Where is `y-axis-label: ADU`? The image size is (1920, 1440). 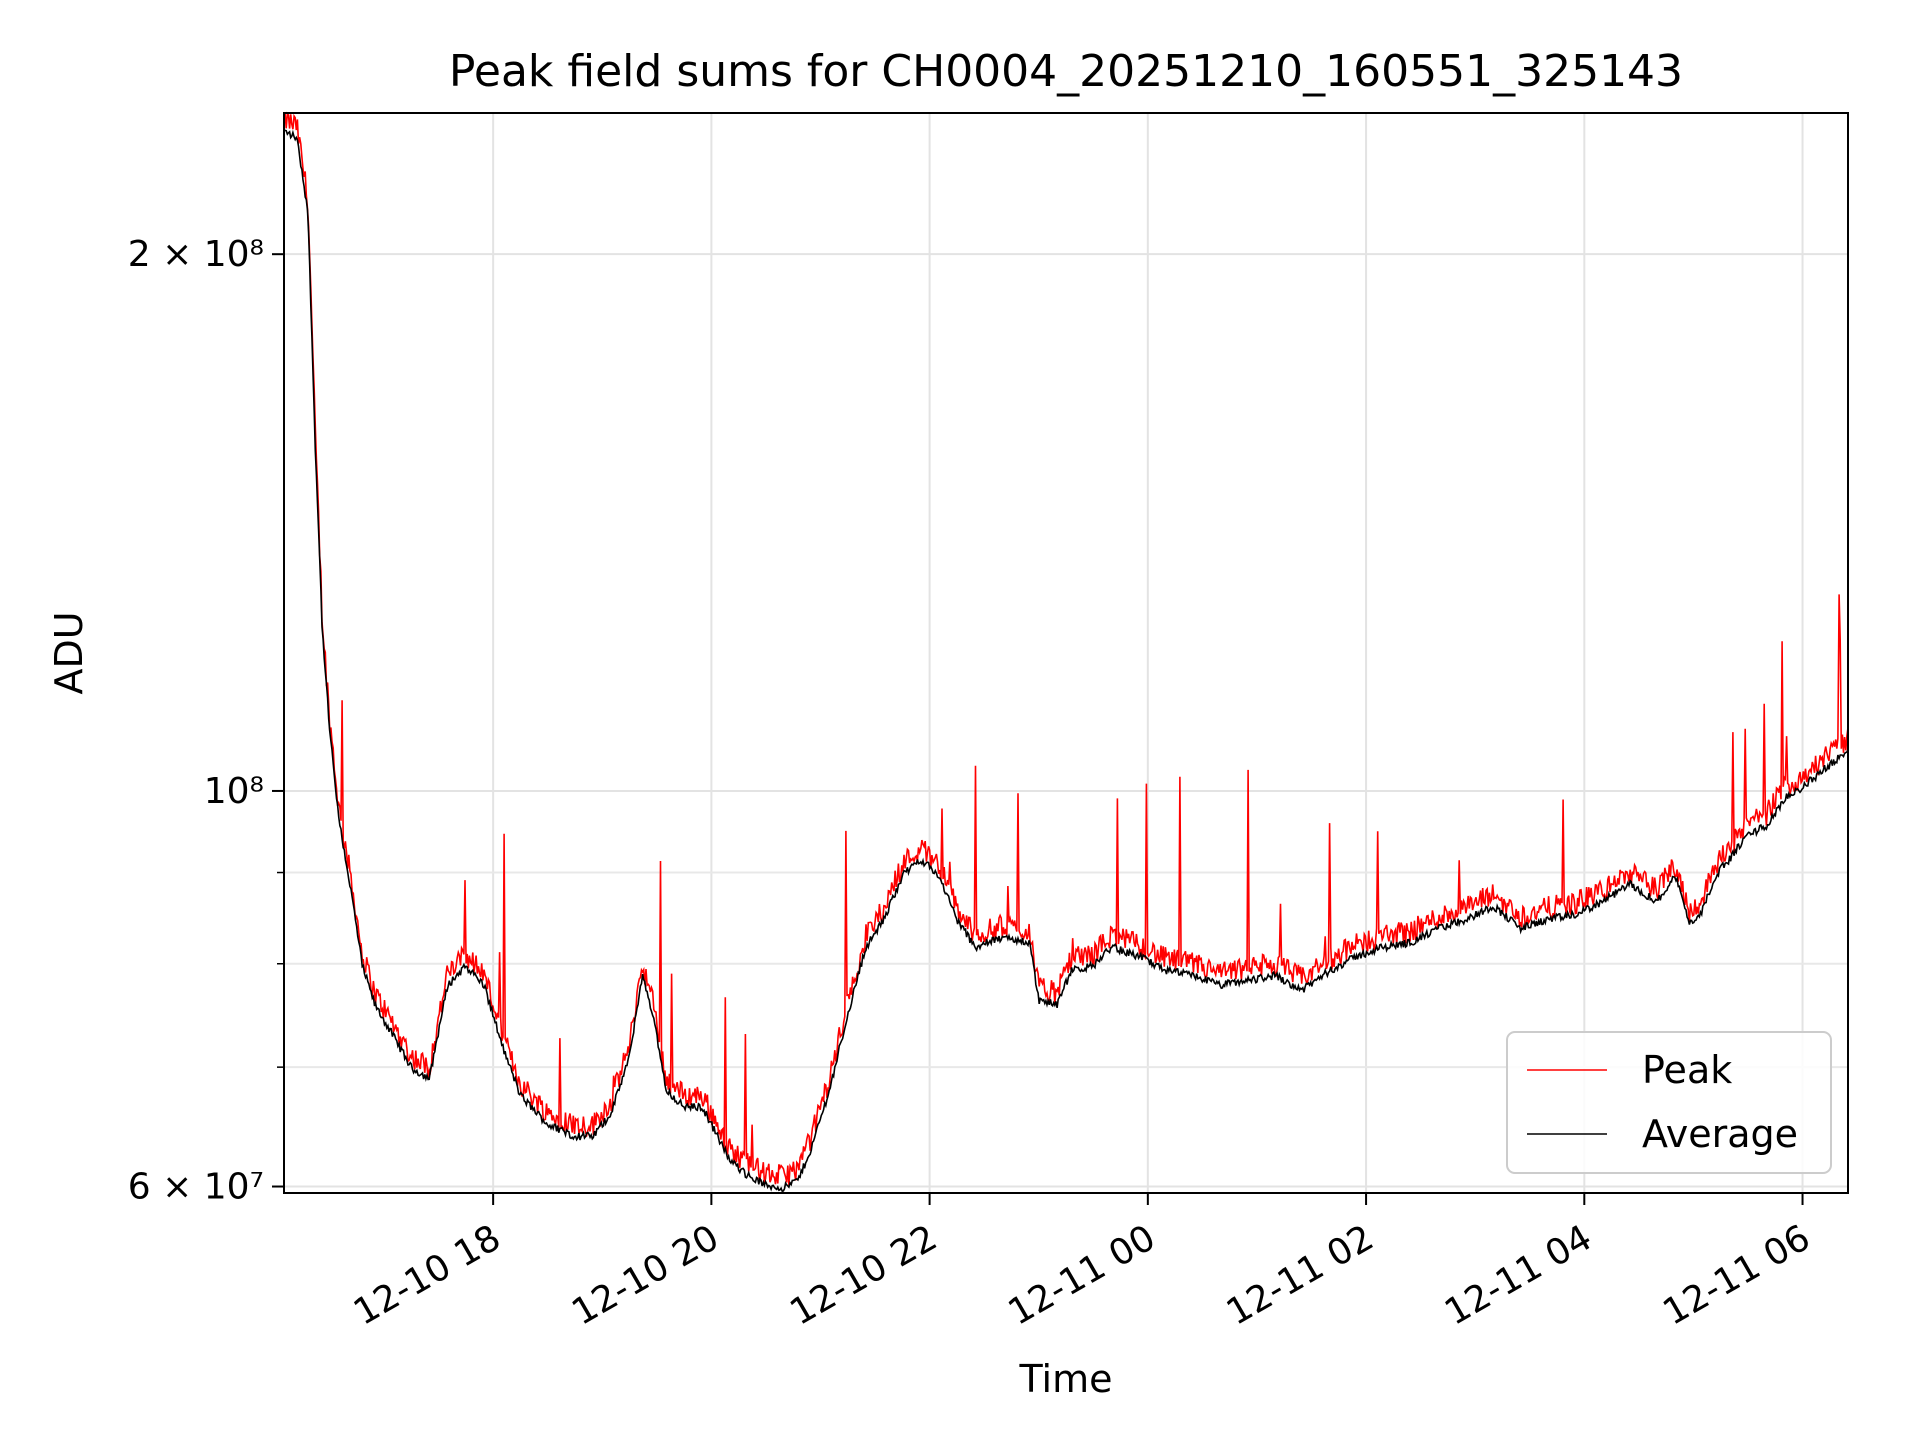
y-axis-label: ADU is located at coordinates (69, 652).